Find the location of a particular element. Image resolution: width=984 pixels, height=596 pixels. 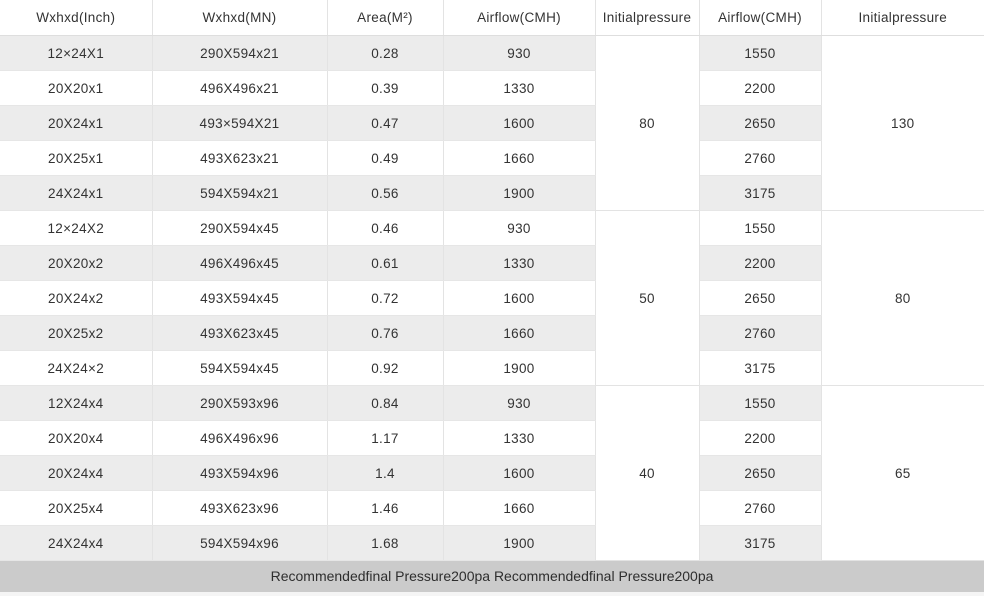

cell-size-mm: 496X496x21 is located at coordinates (240, 88).